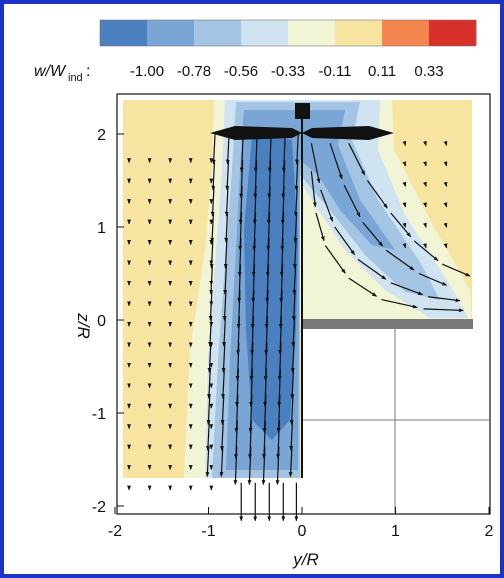  I want to click on ground-region, so click(395, 416).